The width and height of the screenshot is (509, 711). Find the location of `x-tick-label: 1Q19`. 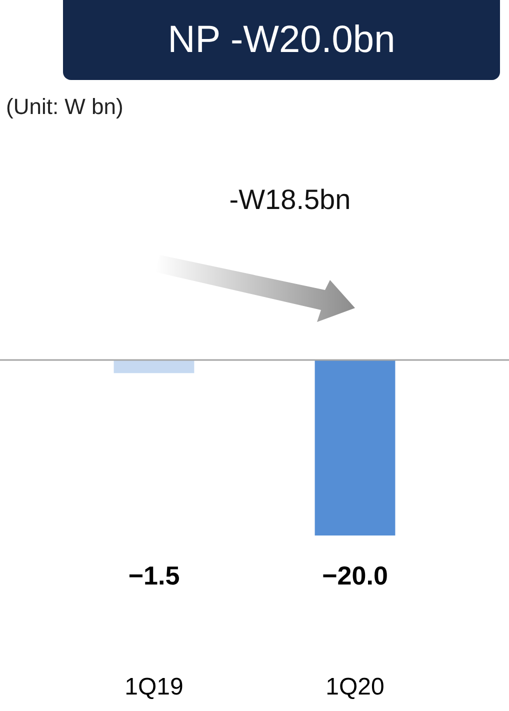

x-tick-label: 1Q19 is located at coordinates (154, 687).